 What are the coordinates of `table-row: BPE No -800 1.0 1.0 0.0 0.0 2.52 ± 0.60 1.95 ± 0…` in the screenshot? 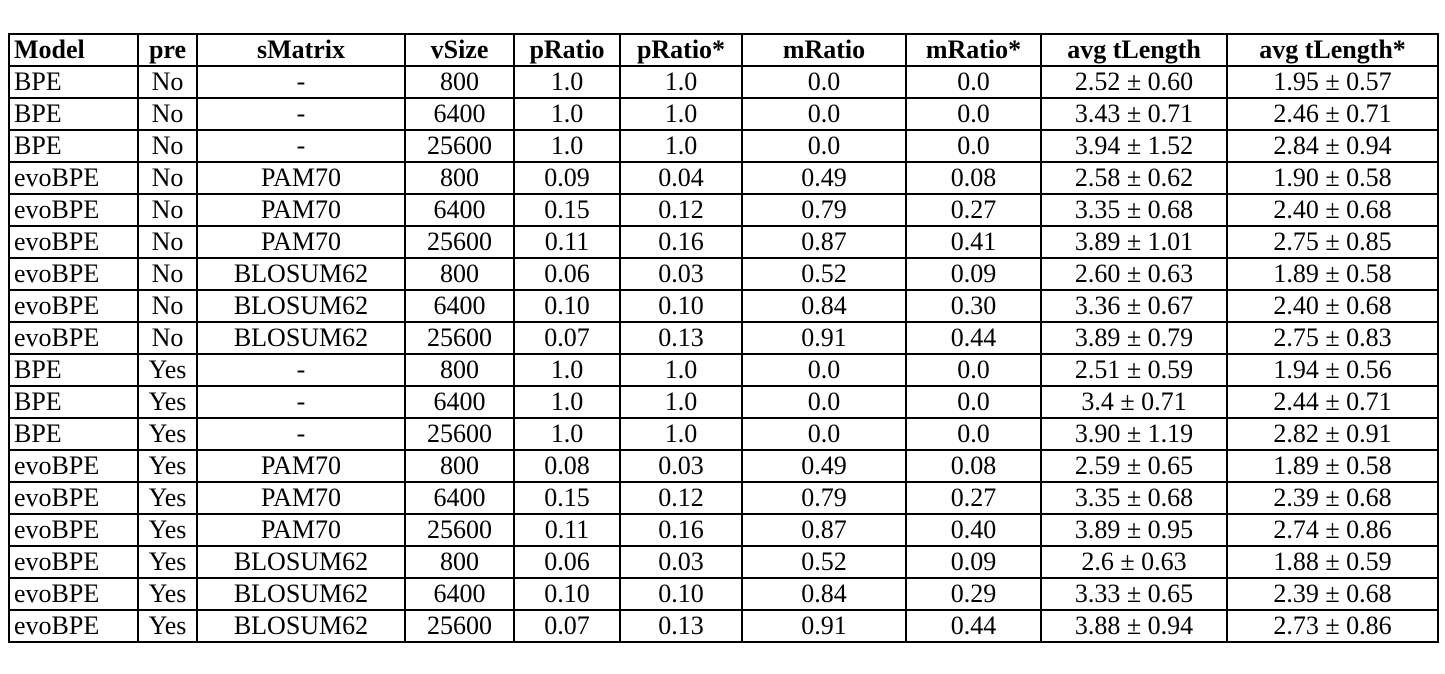 It's located at (723, 82).